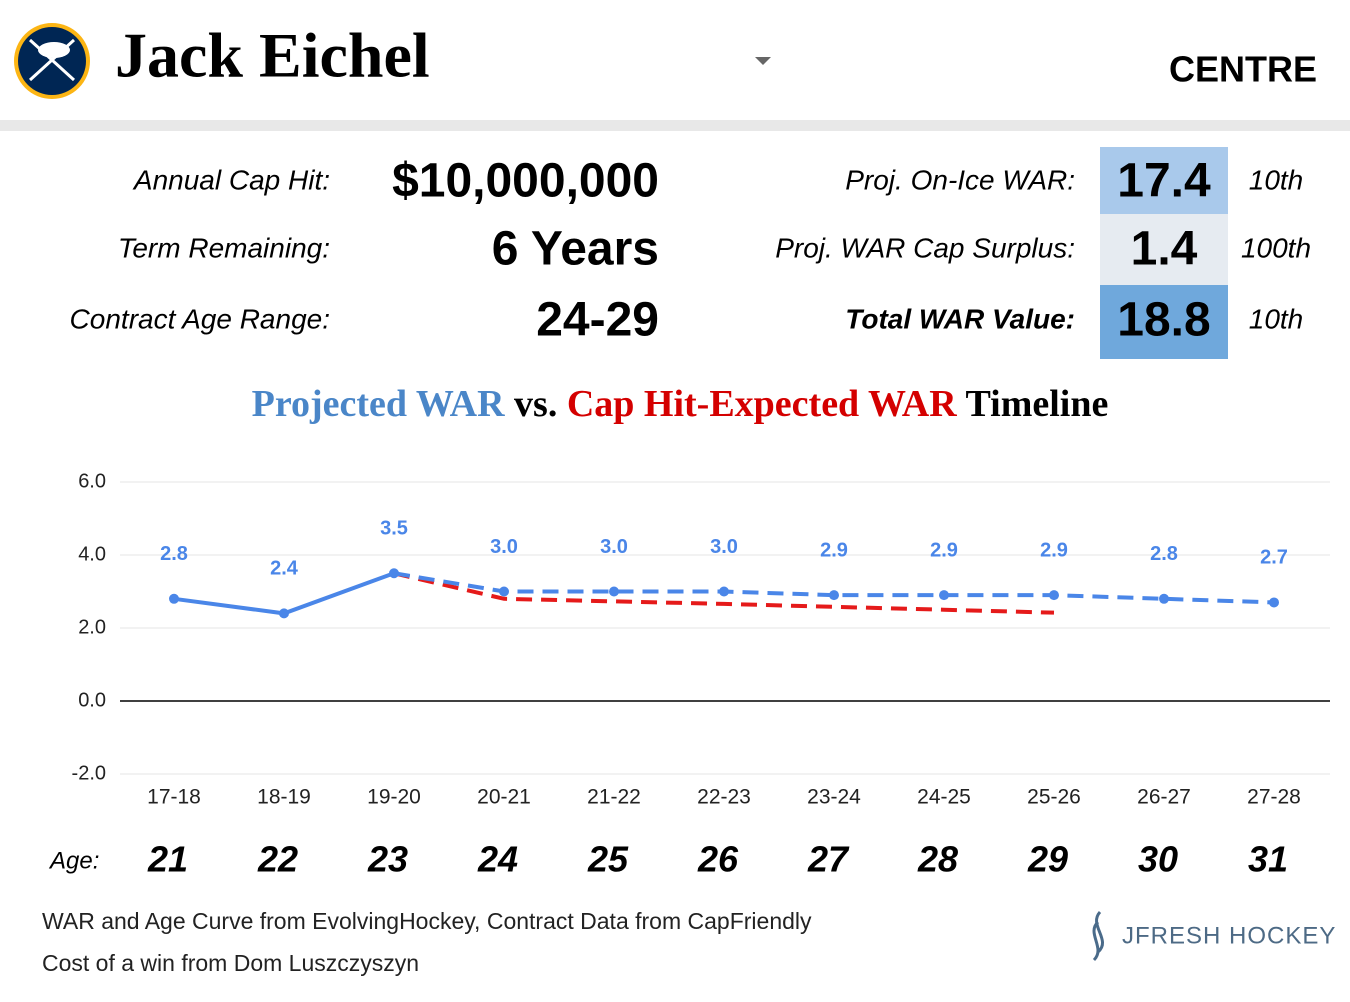 The height and width of the screenshot is (1002, 1350). What do you see at coordinates (1164, 797) in the screenshot?
I see `x-tick-label: 26-27` at bounding box center [1164, 797].